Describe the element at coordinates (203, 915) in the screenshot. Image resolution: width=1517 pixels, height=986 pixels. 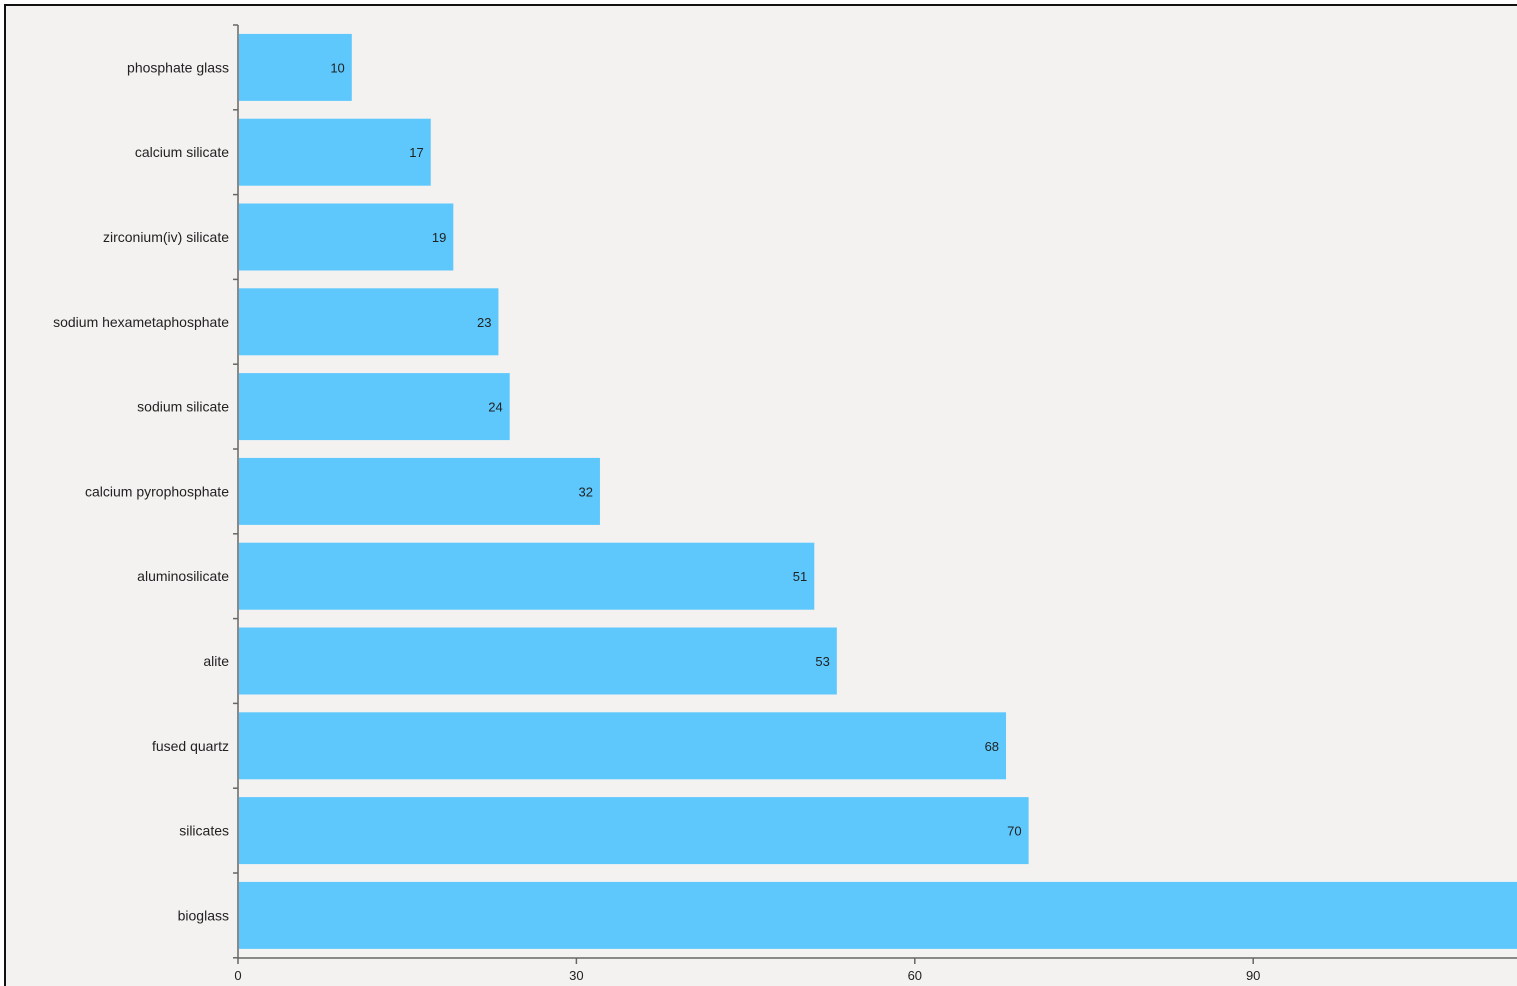
I see `category-label: bioglass` at that location.